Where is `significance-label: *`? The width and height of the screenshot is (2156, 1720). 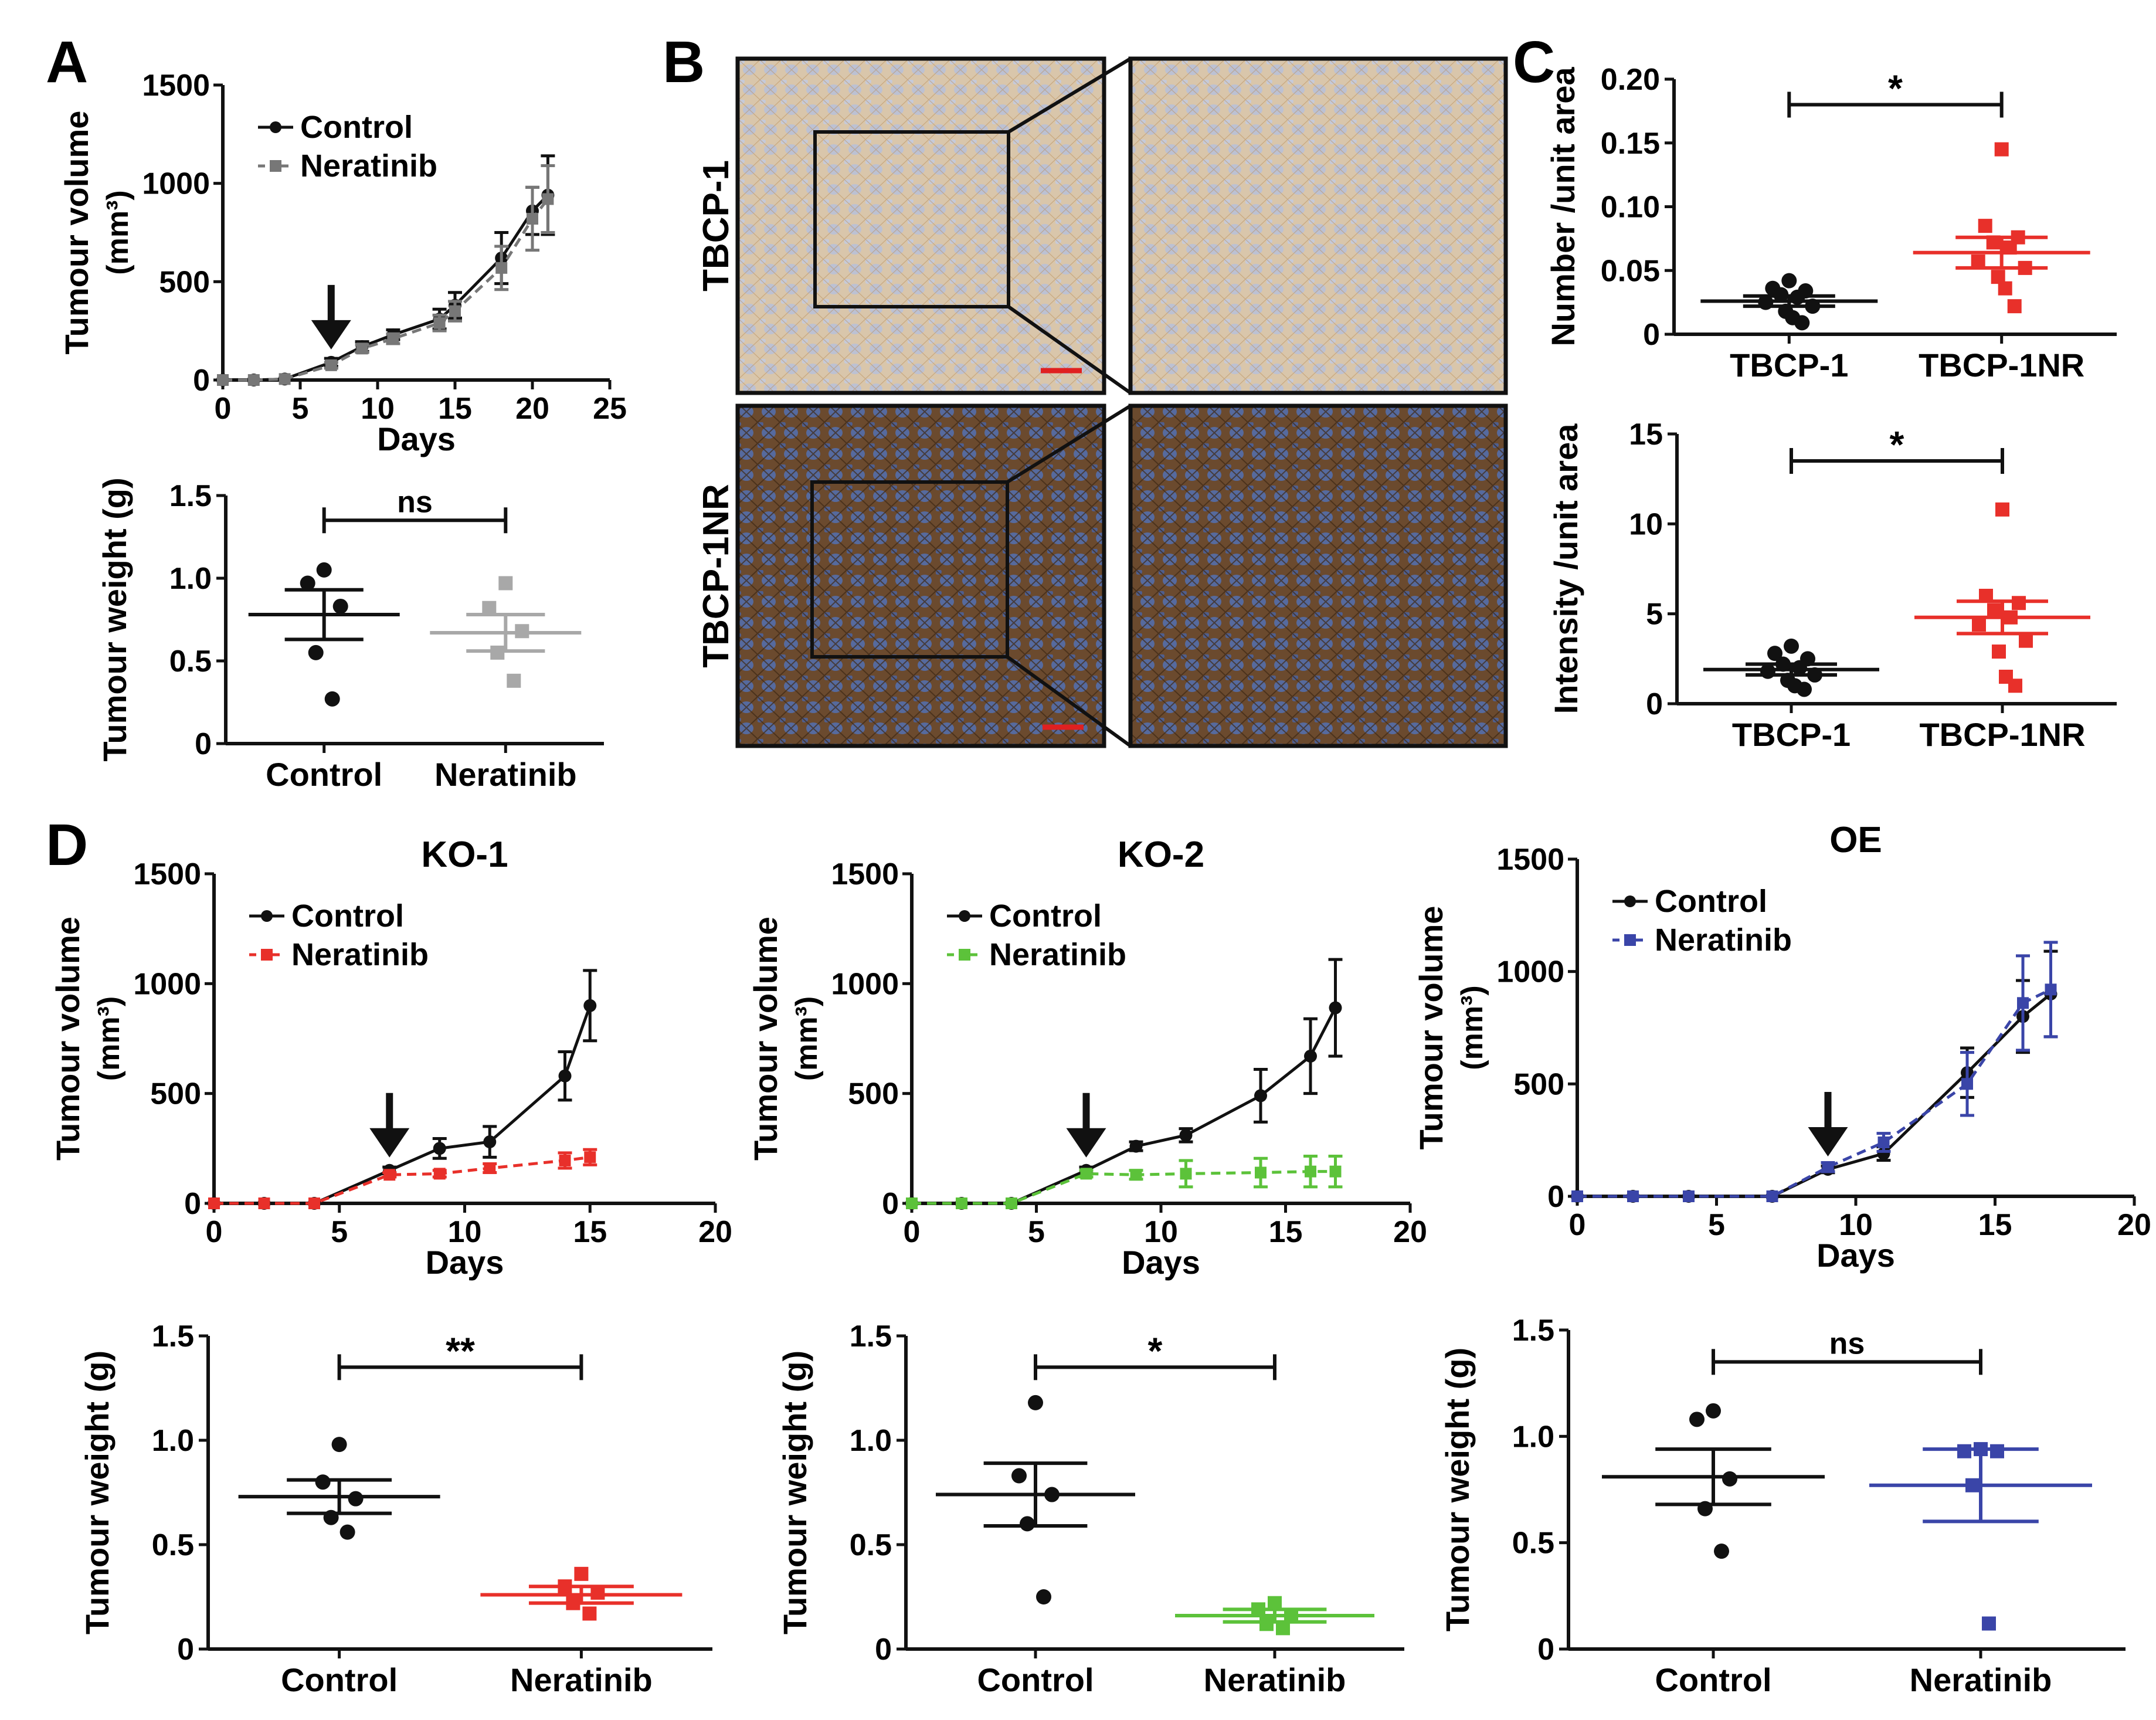
significance-label: * is located at coordinates (1155, 1351).